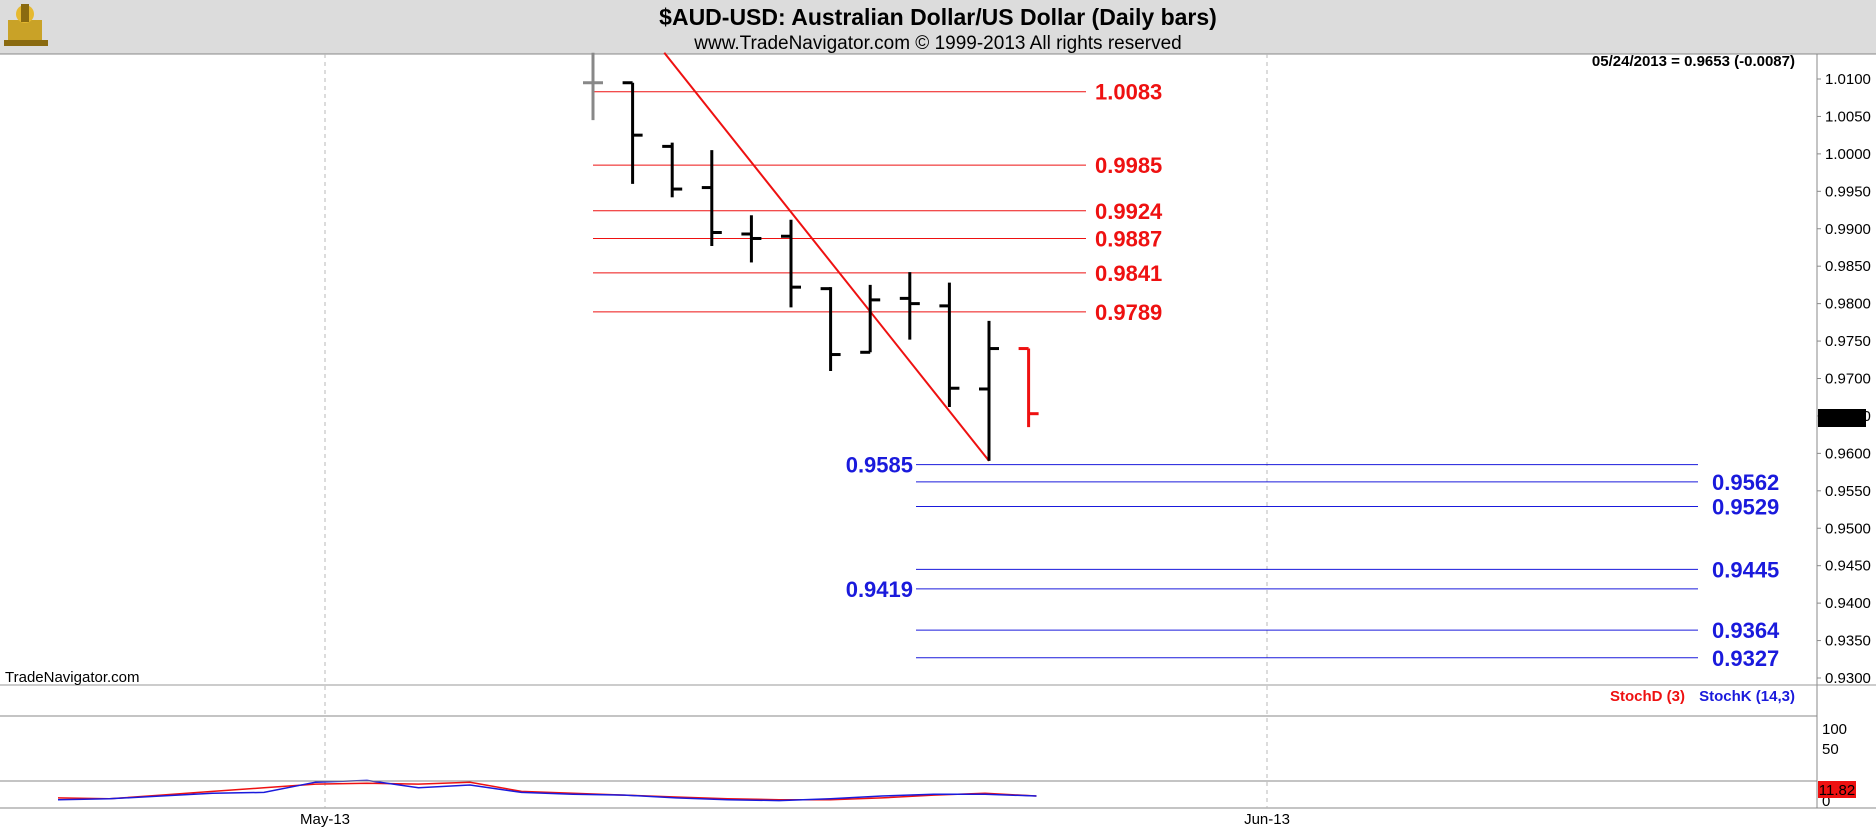 The image size is (1876, 828). What do you see at coordinates (1848, 379) in the screenshot?
I see `y-tick-label: 0.9700` at bounding box center [1848, 379].